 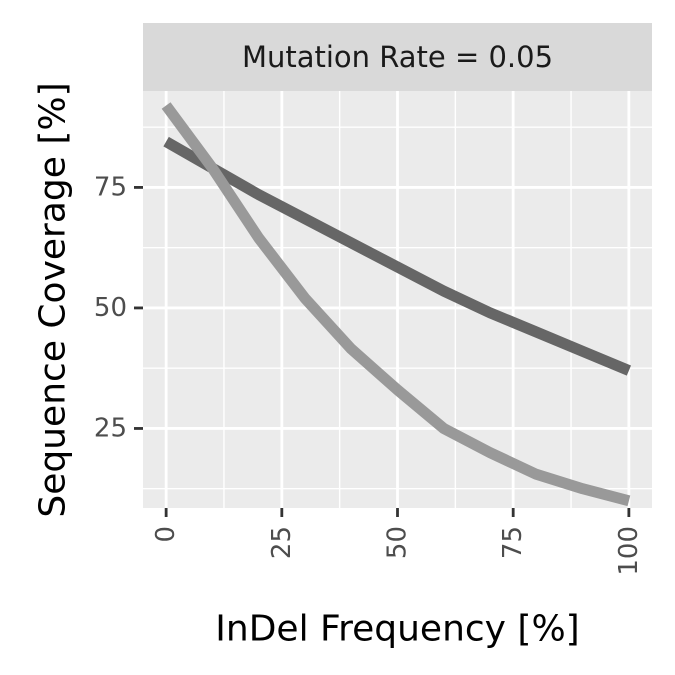 I want to click on y-tick-label: 50, so click(x=110, y=308).